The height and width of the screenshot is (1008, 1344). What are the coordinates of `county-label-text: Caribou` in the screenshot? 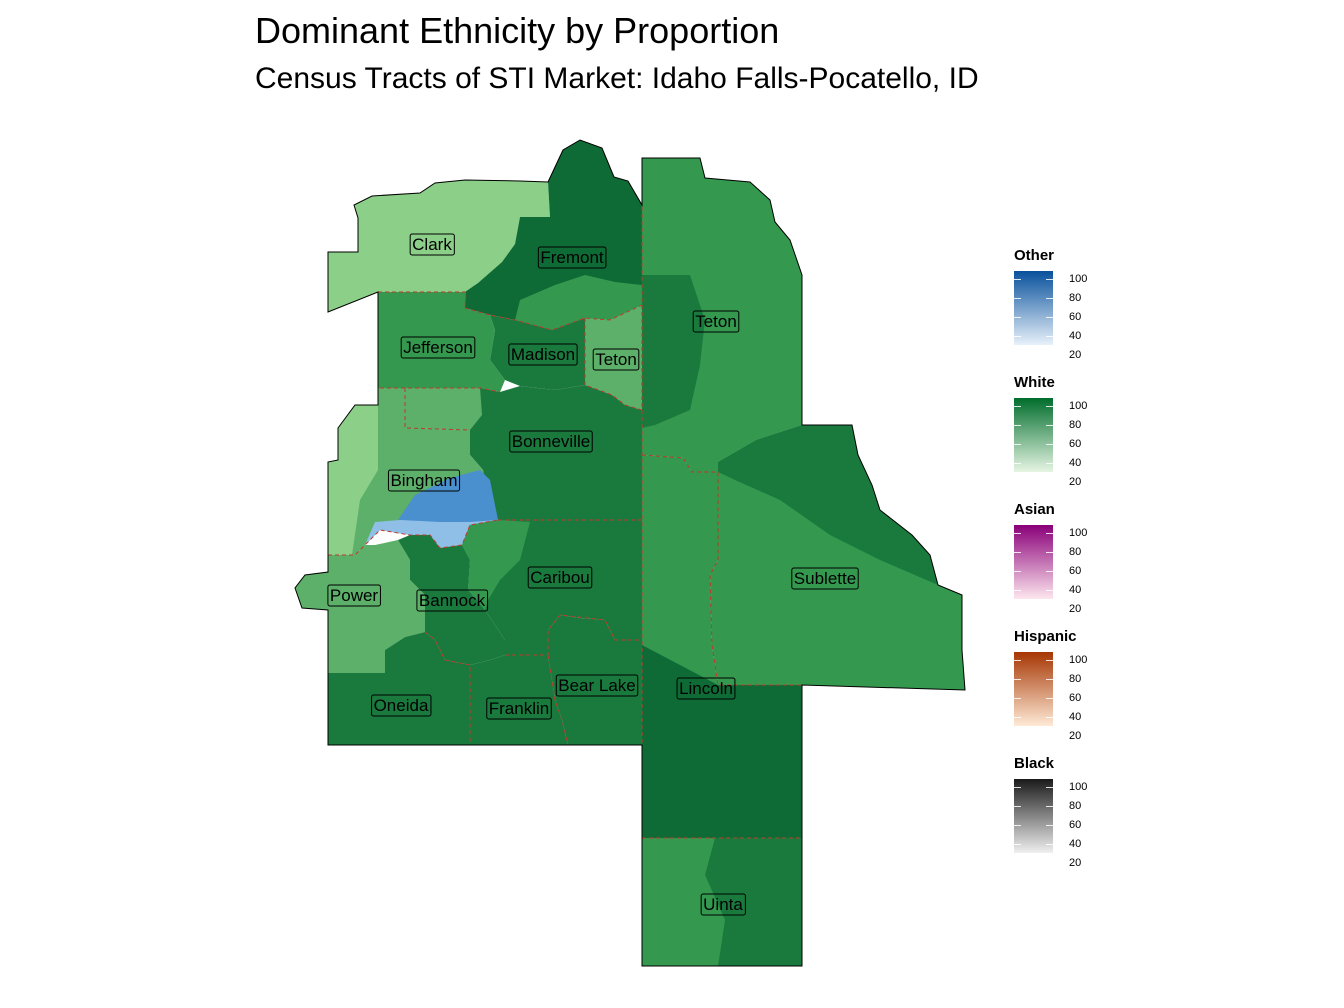 It's located at (560, 577).